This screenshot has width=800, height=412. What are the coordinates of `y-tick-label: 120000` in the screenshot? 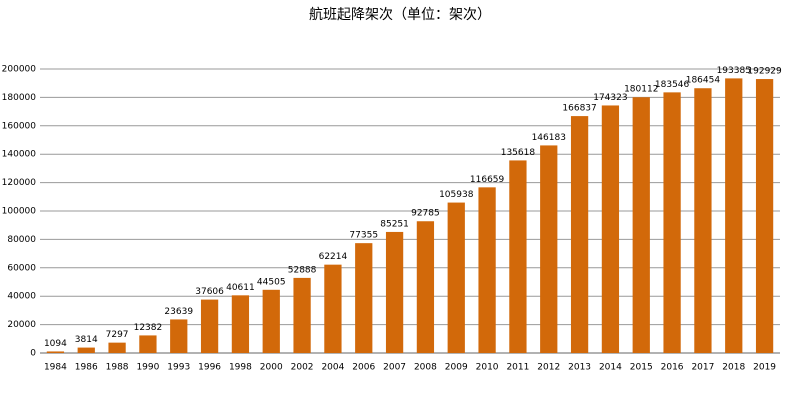 It's located at (19, 183).